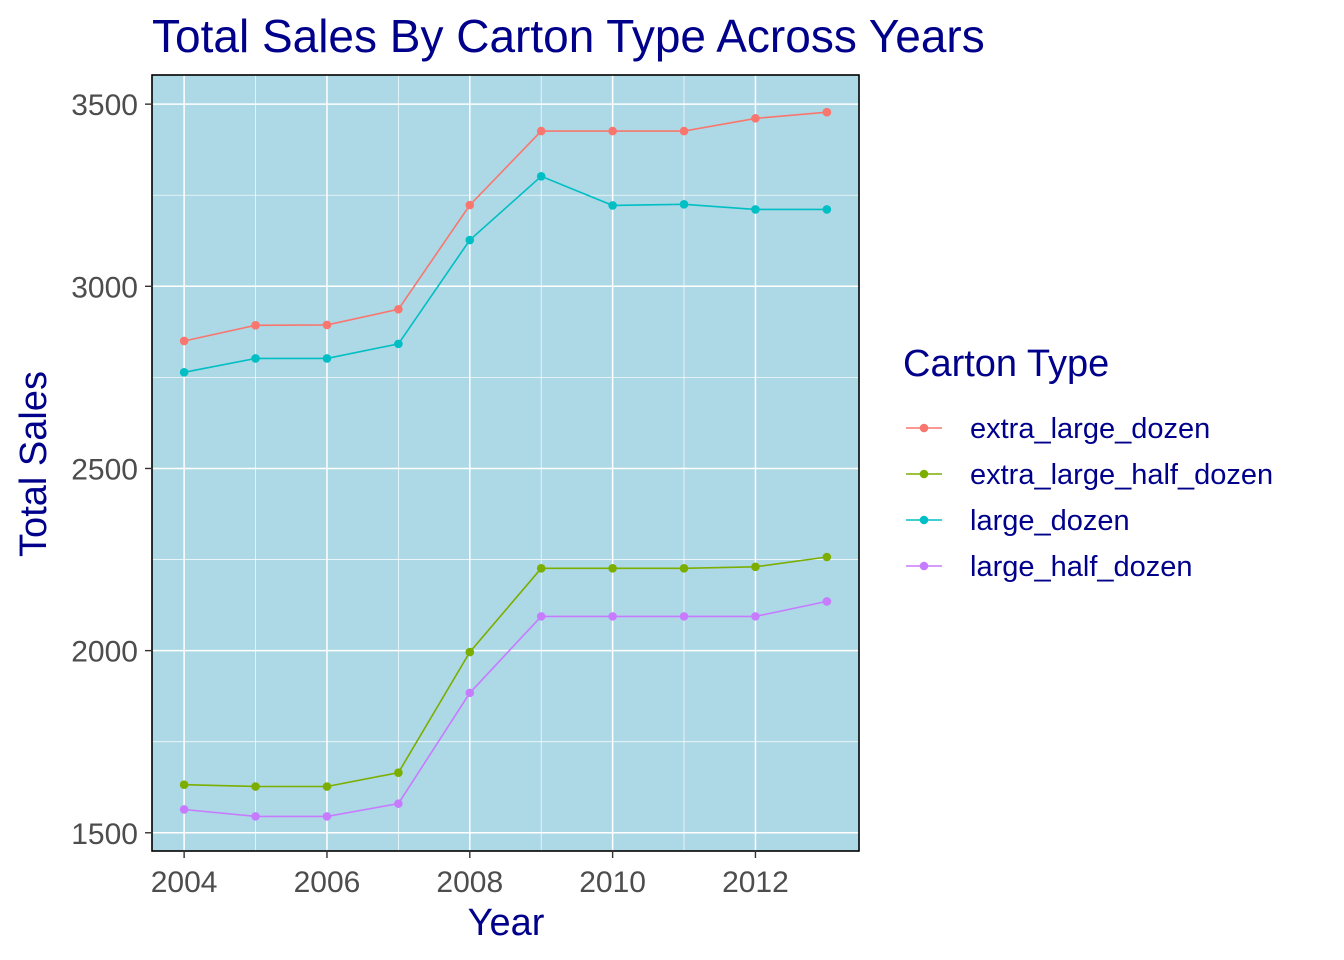  What do you see at coordinates (469, 882) in the screenshot?
I see `x-tick-label: 2008` at bounding box center [469, 882].